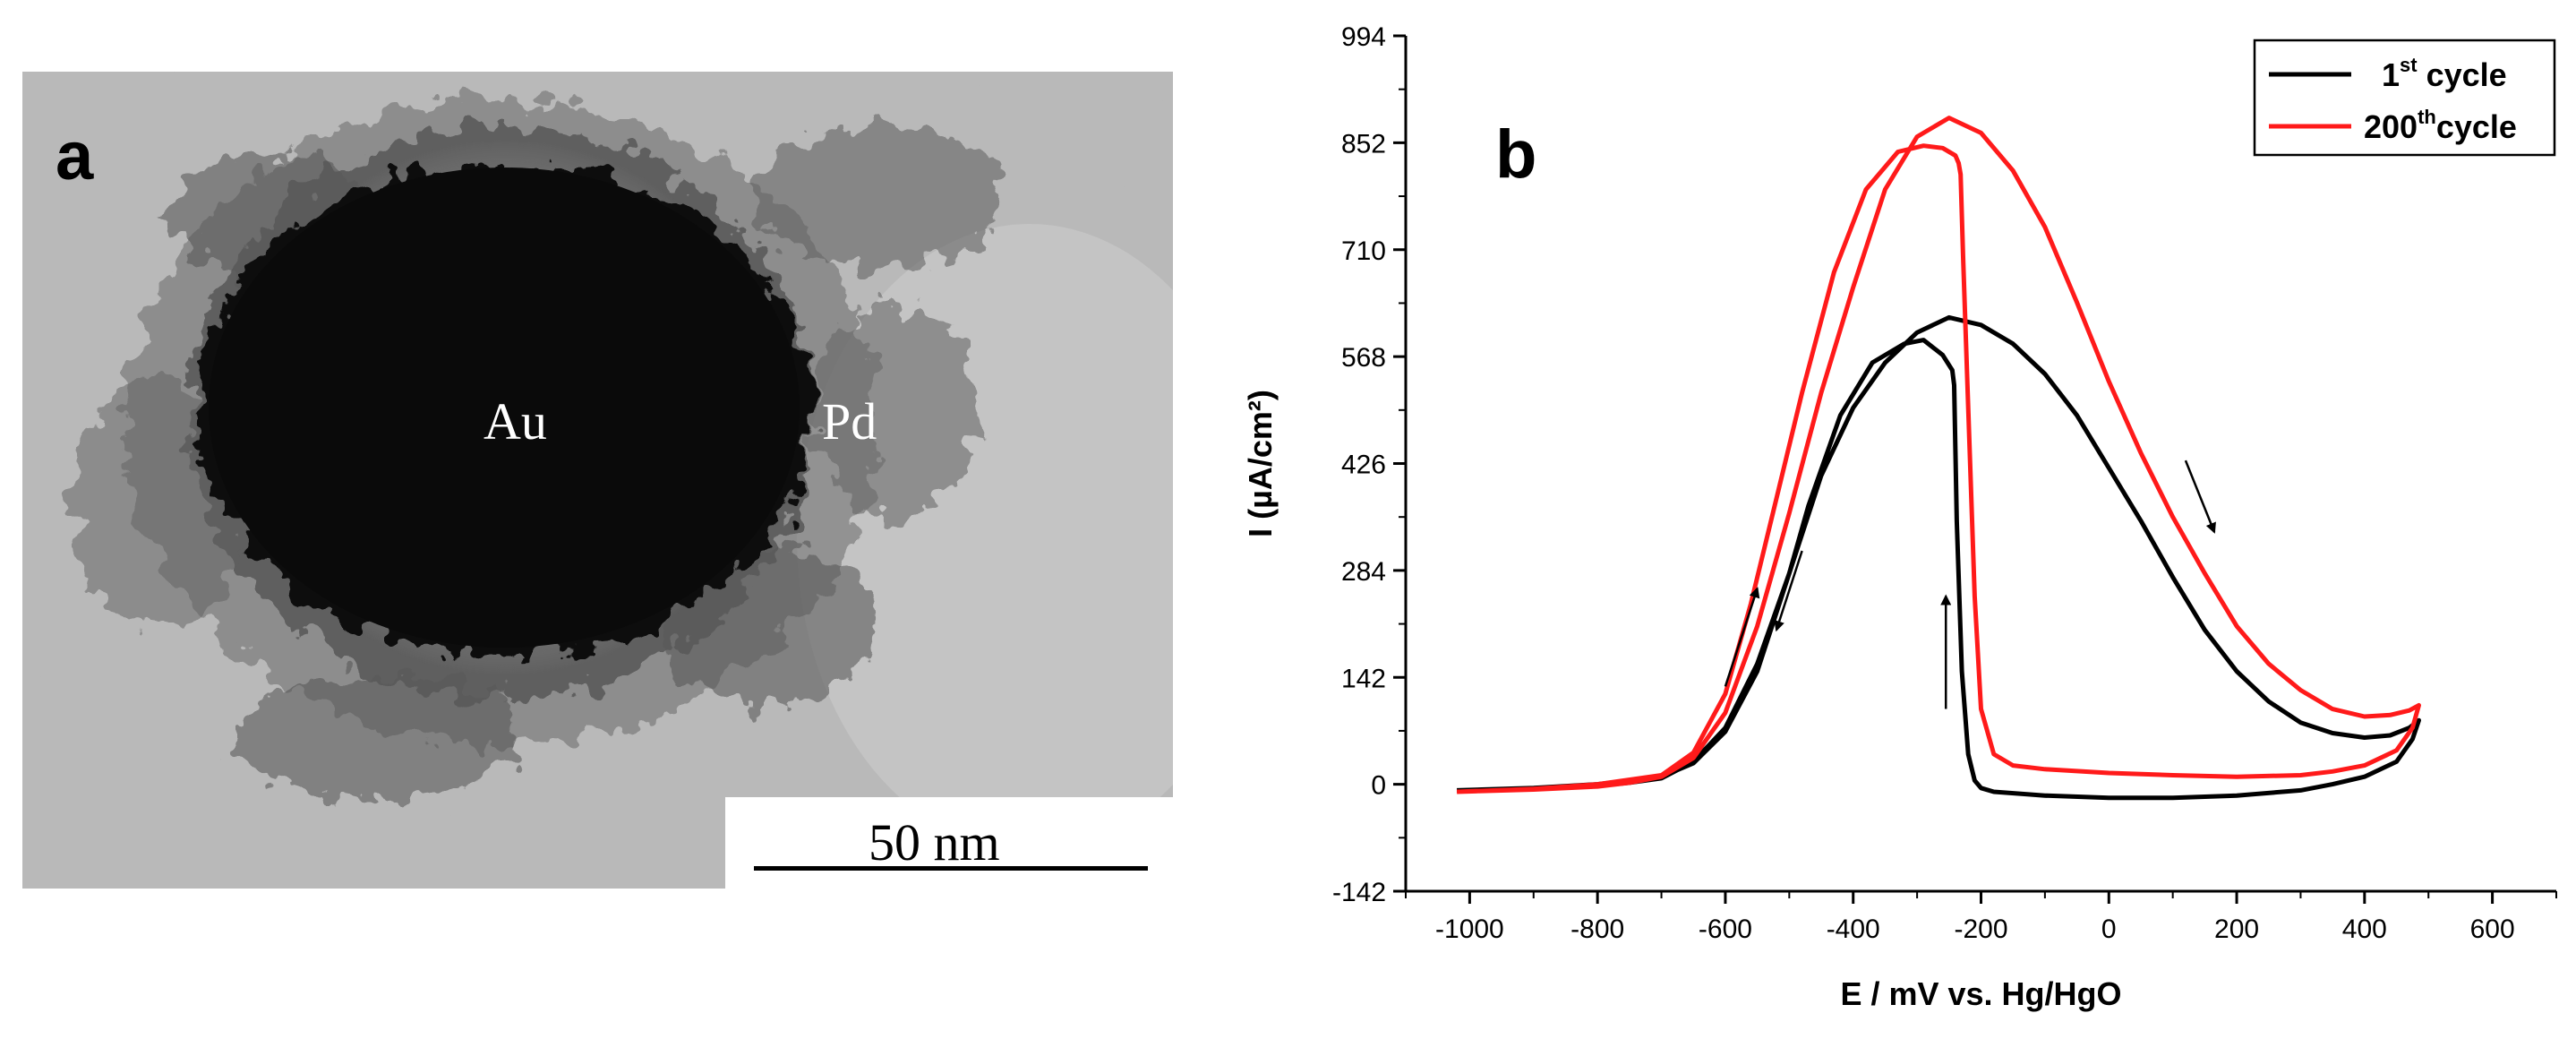  I want to click on panel-a-letter: a, so click(75, 156).